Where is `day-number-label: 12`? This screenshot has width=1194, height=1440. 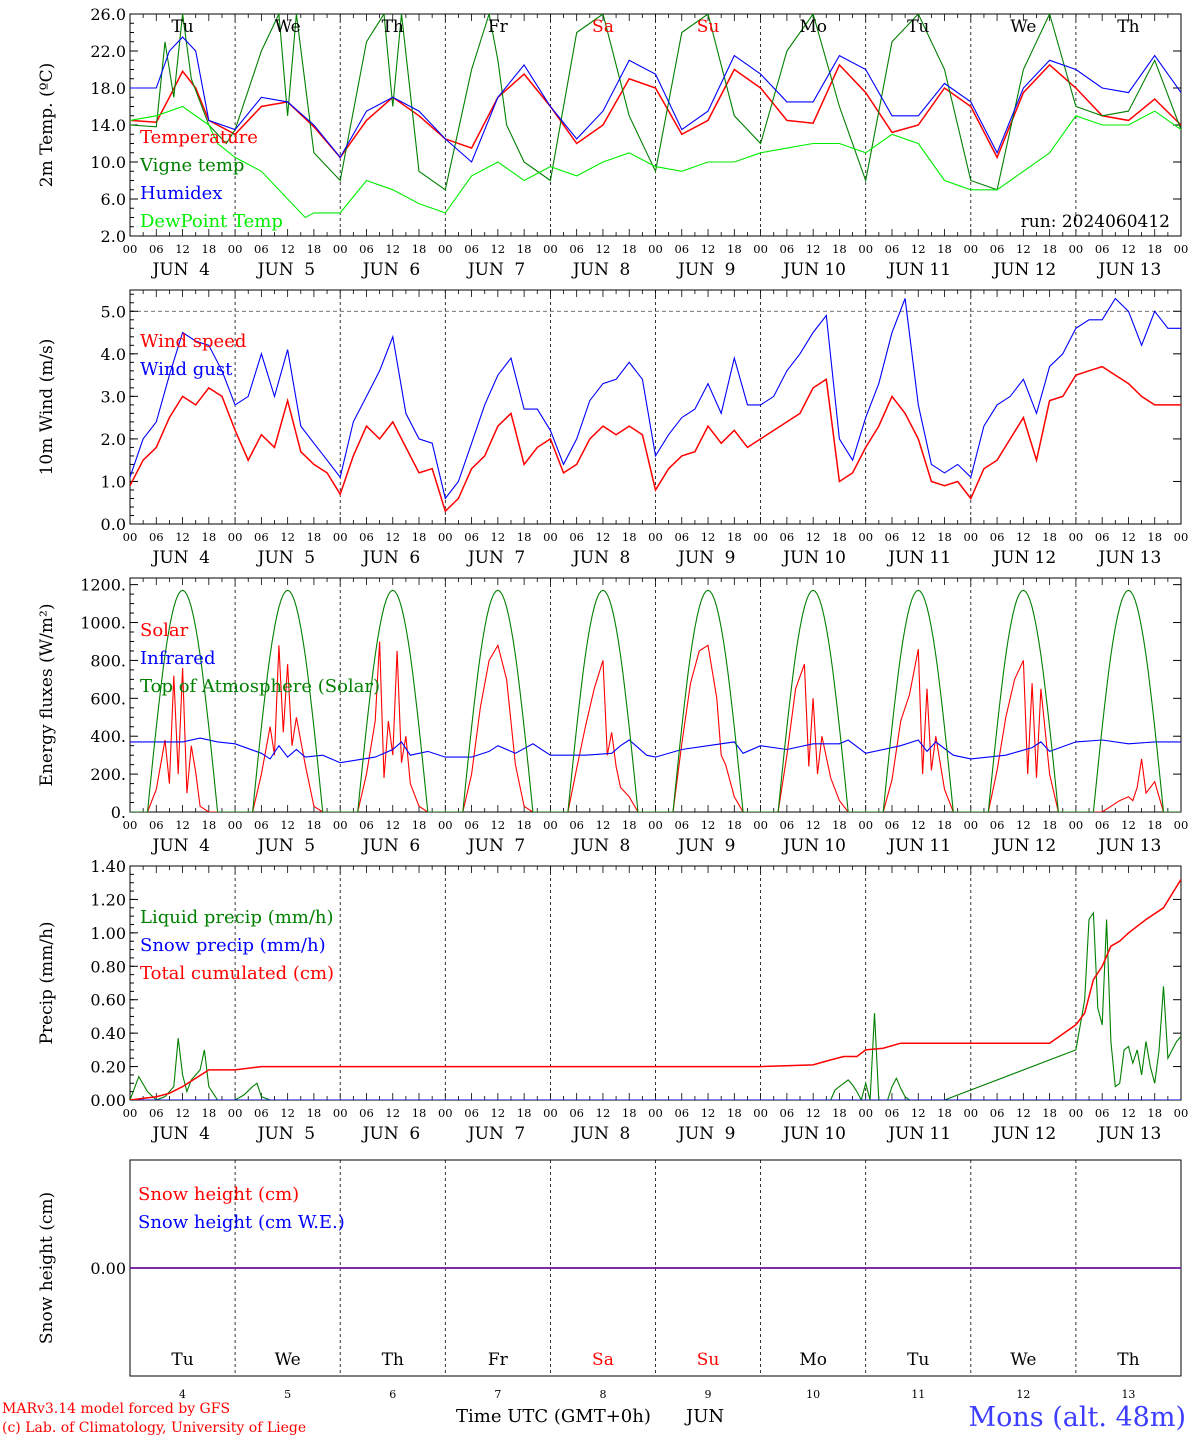 day-number-label: 12 is located at coordinates (1023, 1394).